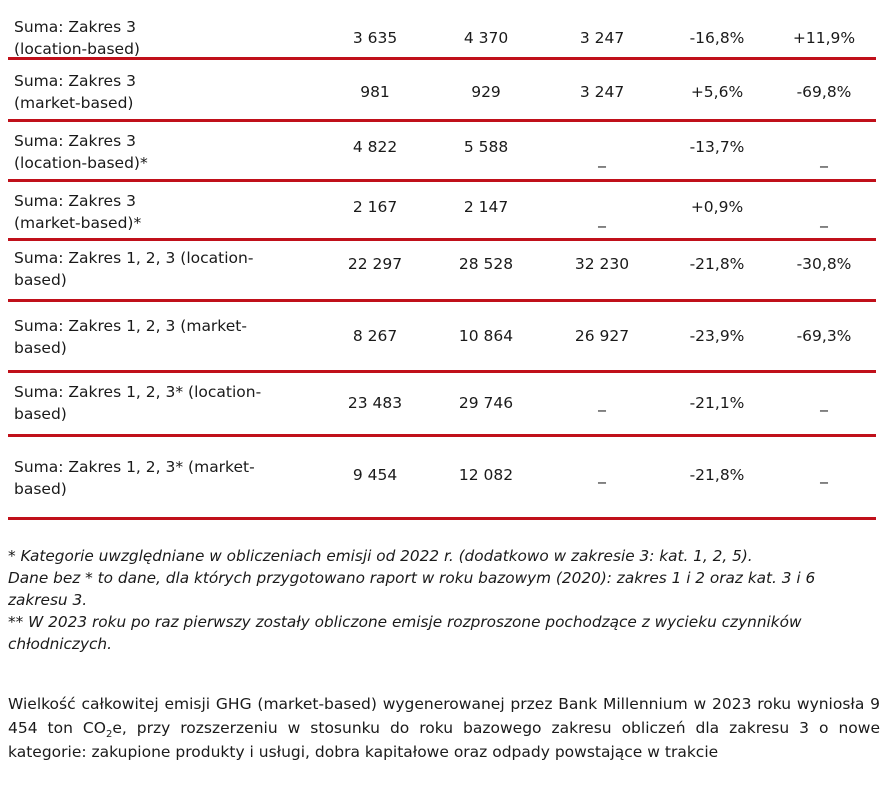 The width and height of the screenshot is (891, 787). What do you see at coordinates (375, 336) in the screenshot?
I see `cell-v1: 8 267` at bounding box center [375, 336].